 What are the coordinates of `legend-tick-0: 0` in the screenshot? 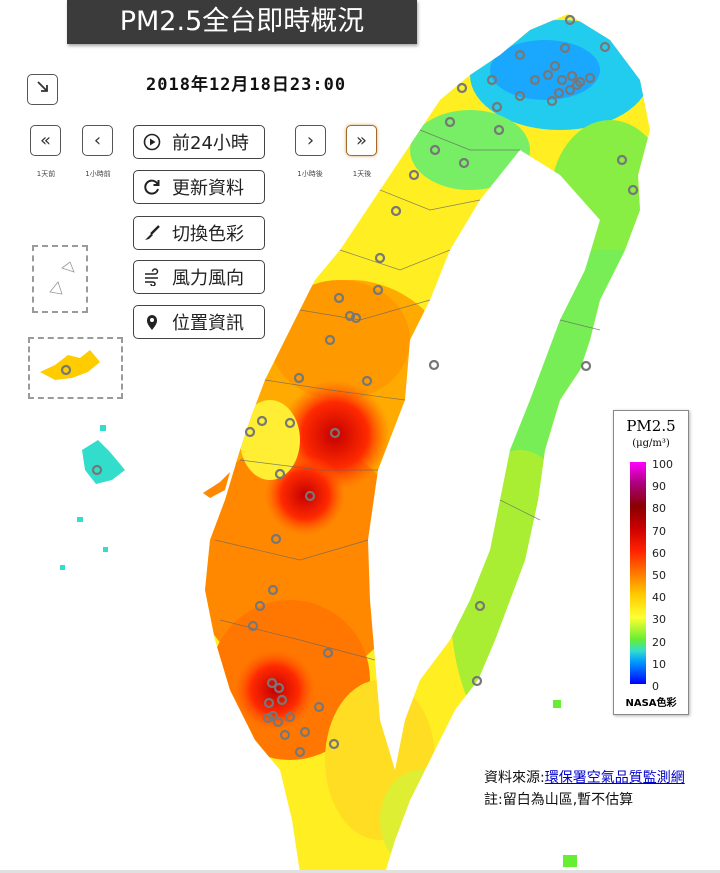 It's located at (655, 686).